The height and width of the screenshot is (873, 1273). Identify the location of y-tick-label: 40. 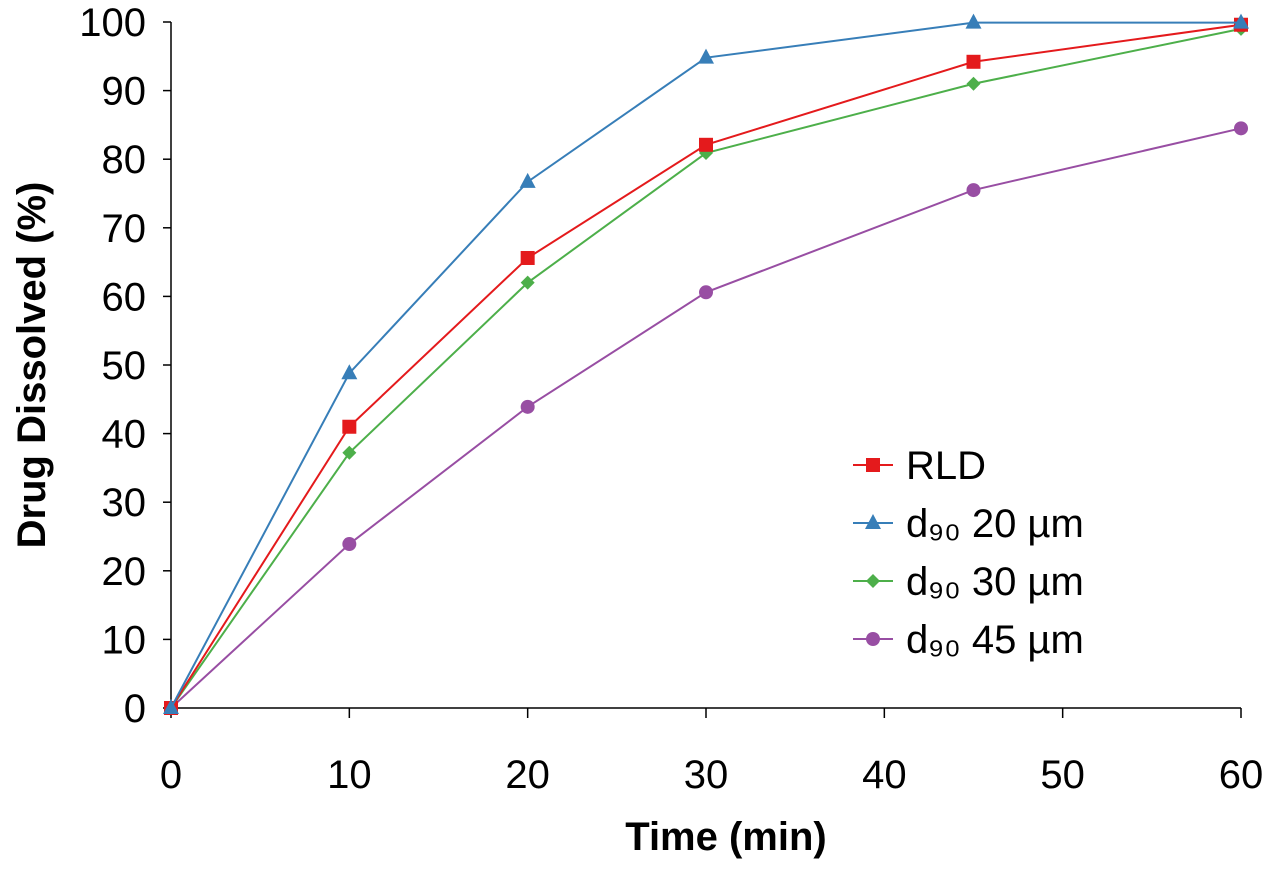
(124, 435).